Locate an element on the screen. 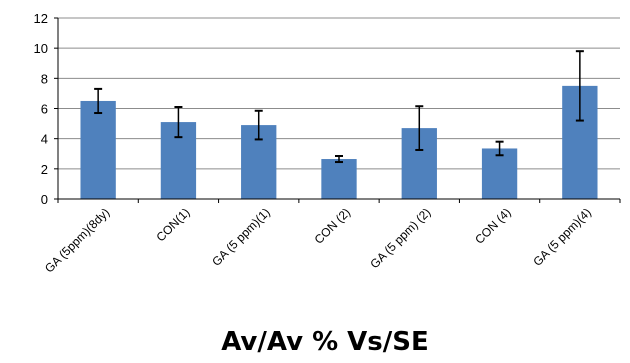 Image resolution: width=630 pixels, height=363 pixels. y-tick-label: 8 is located at coordinates (44, 78).